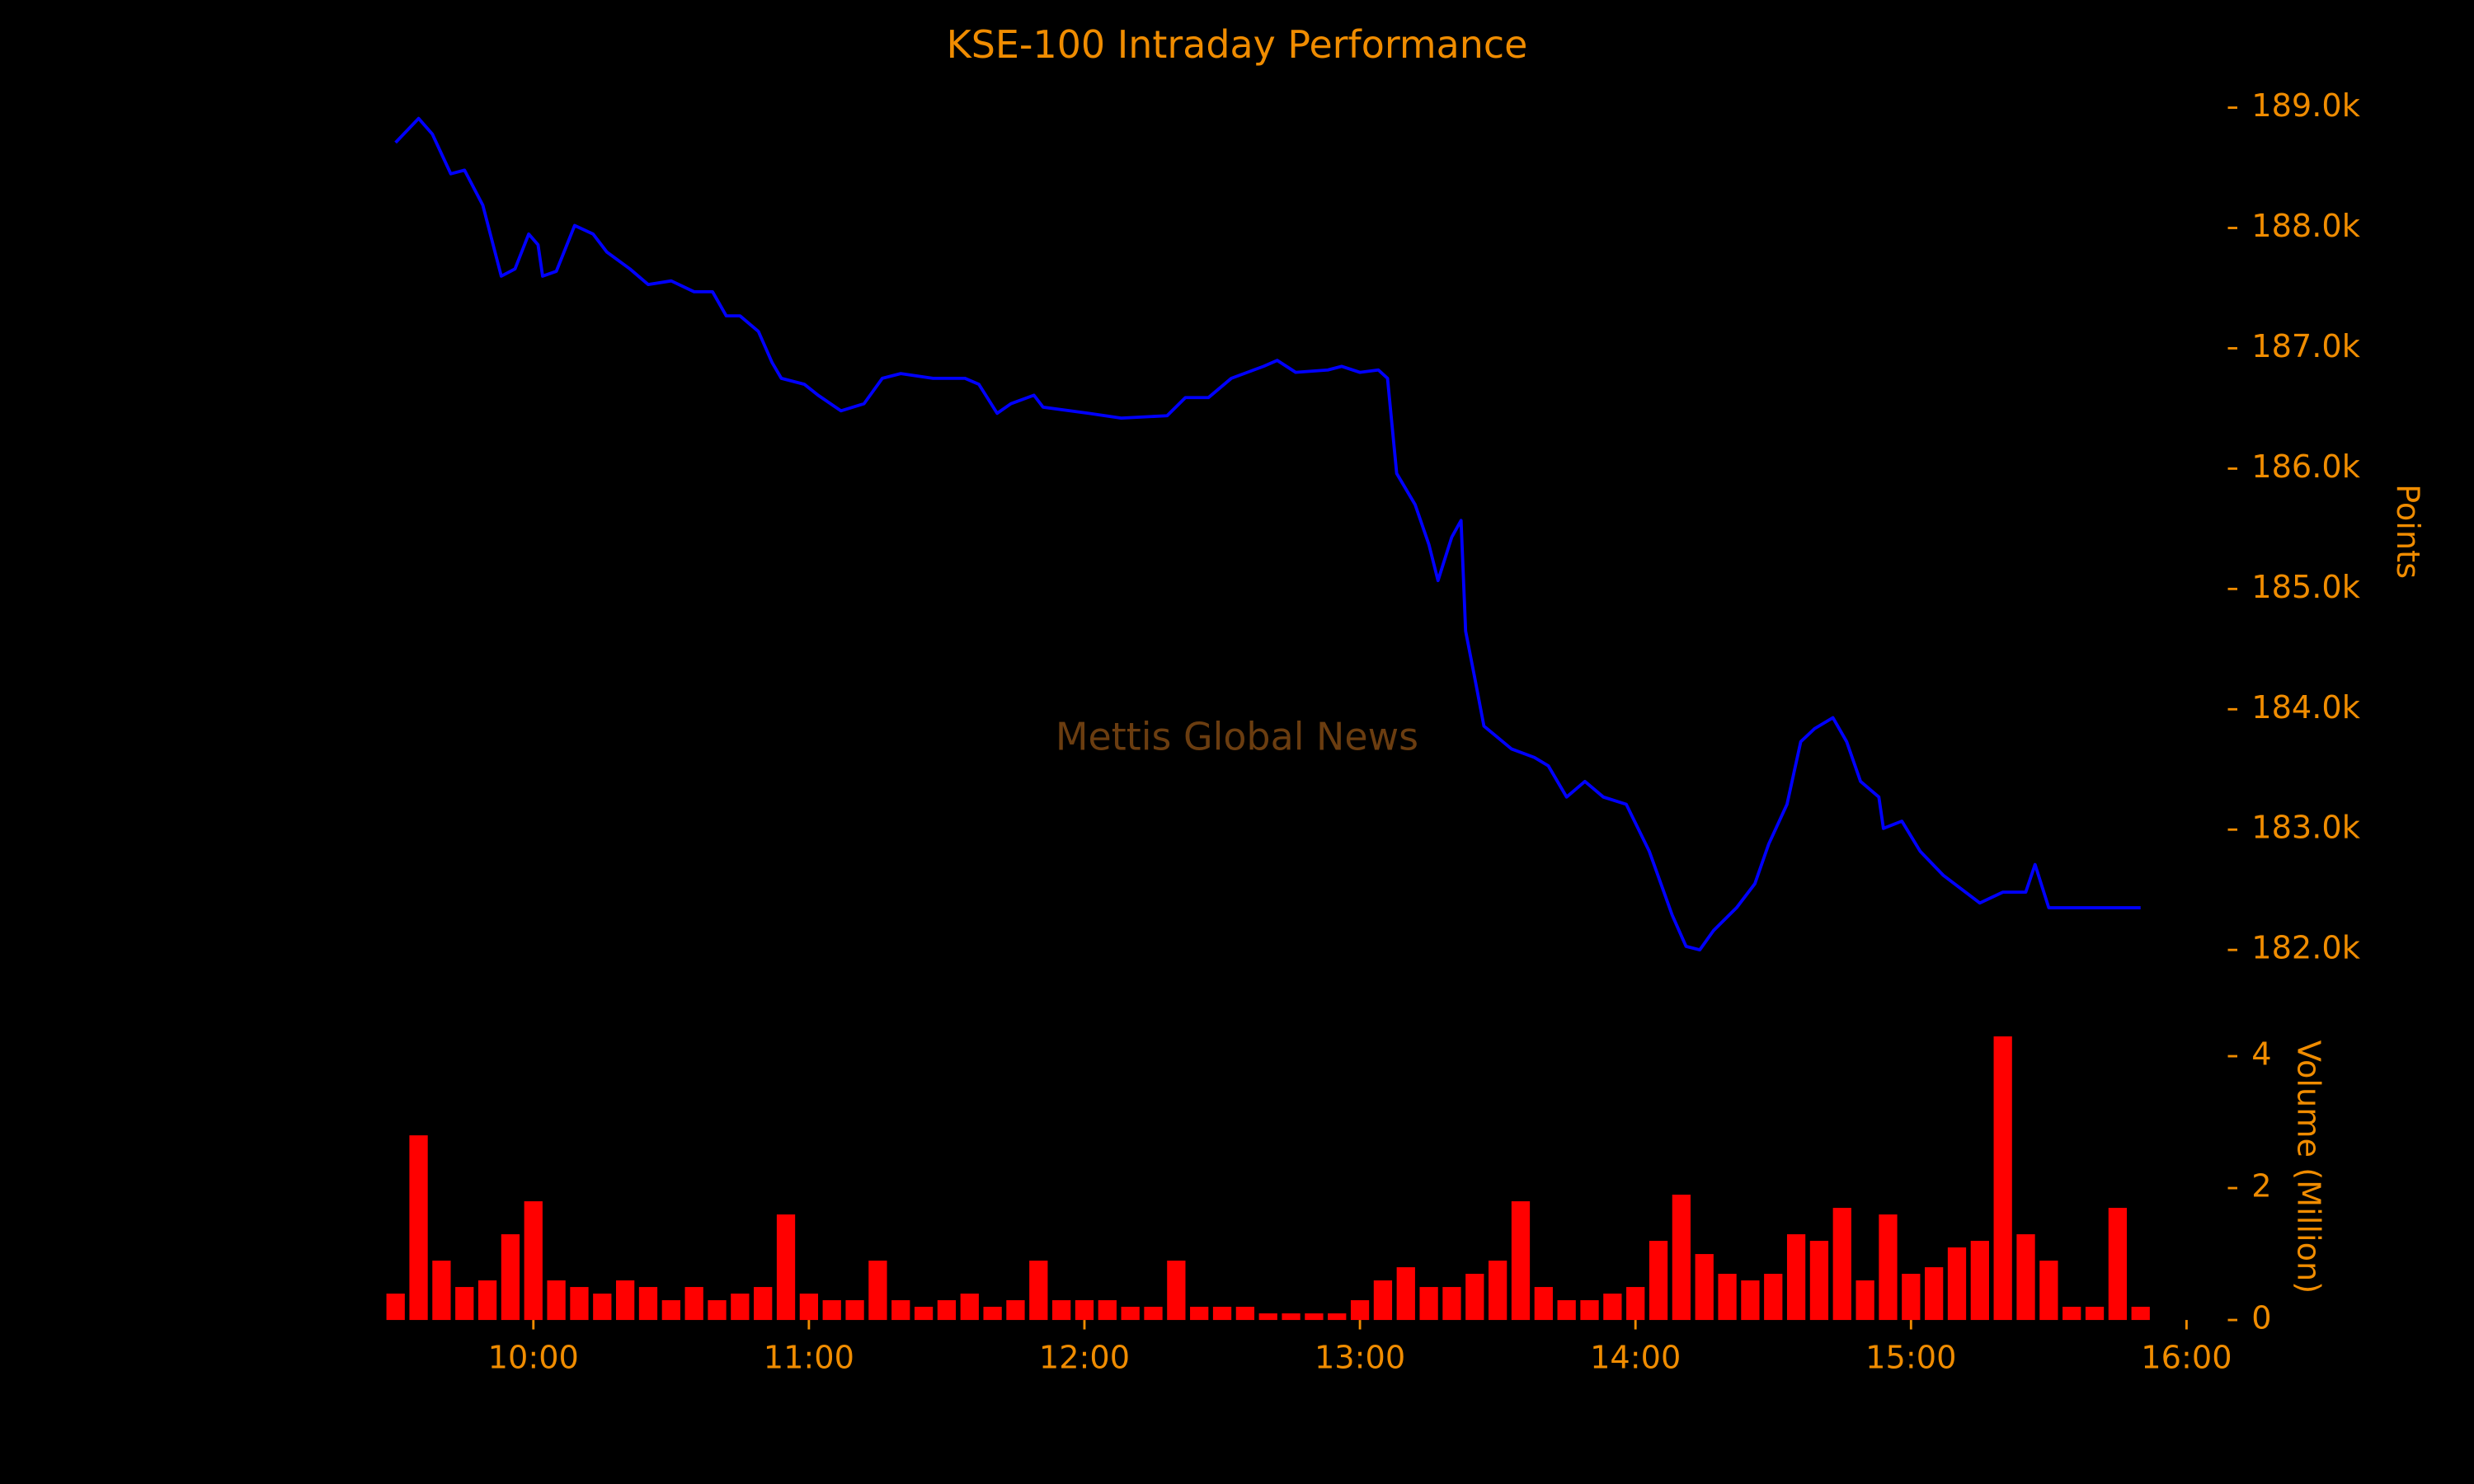 The image size is (2474, 1484). I want to click on x-tick-label: 16:00, so click(2186, 1357).